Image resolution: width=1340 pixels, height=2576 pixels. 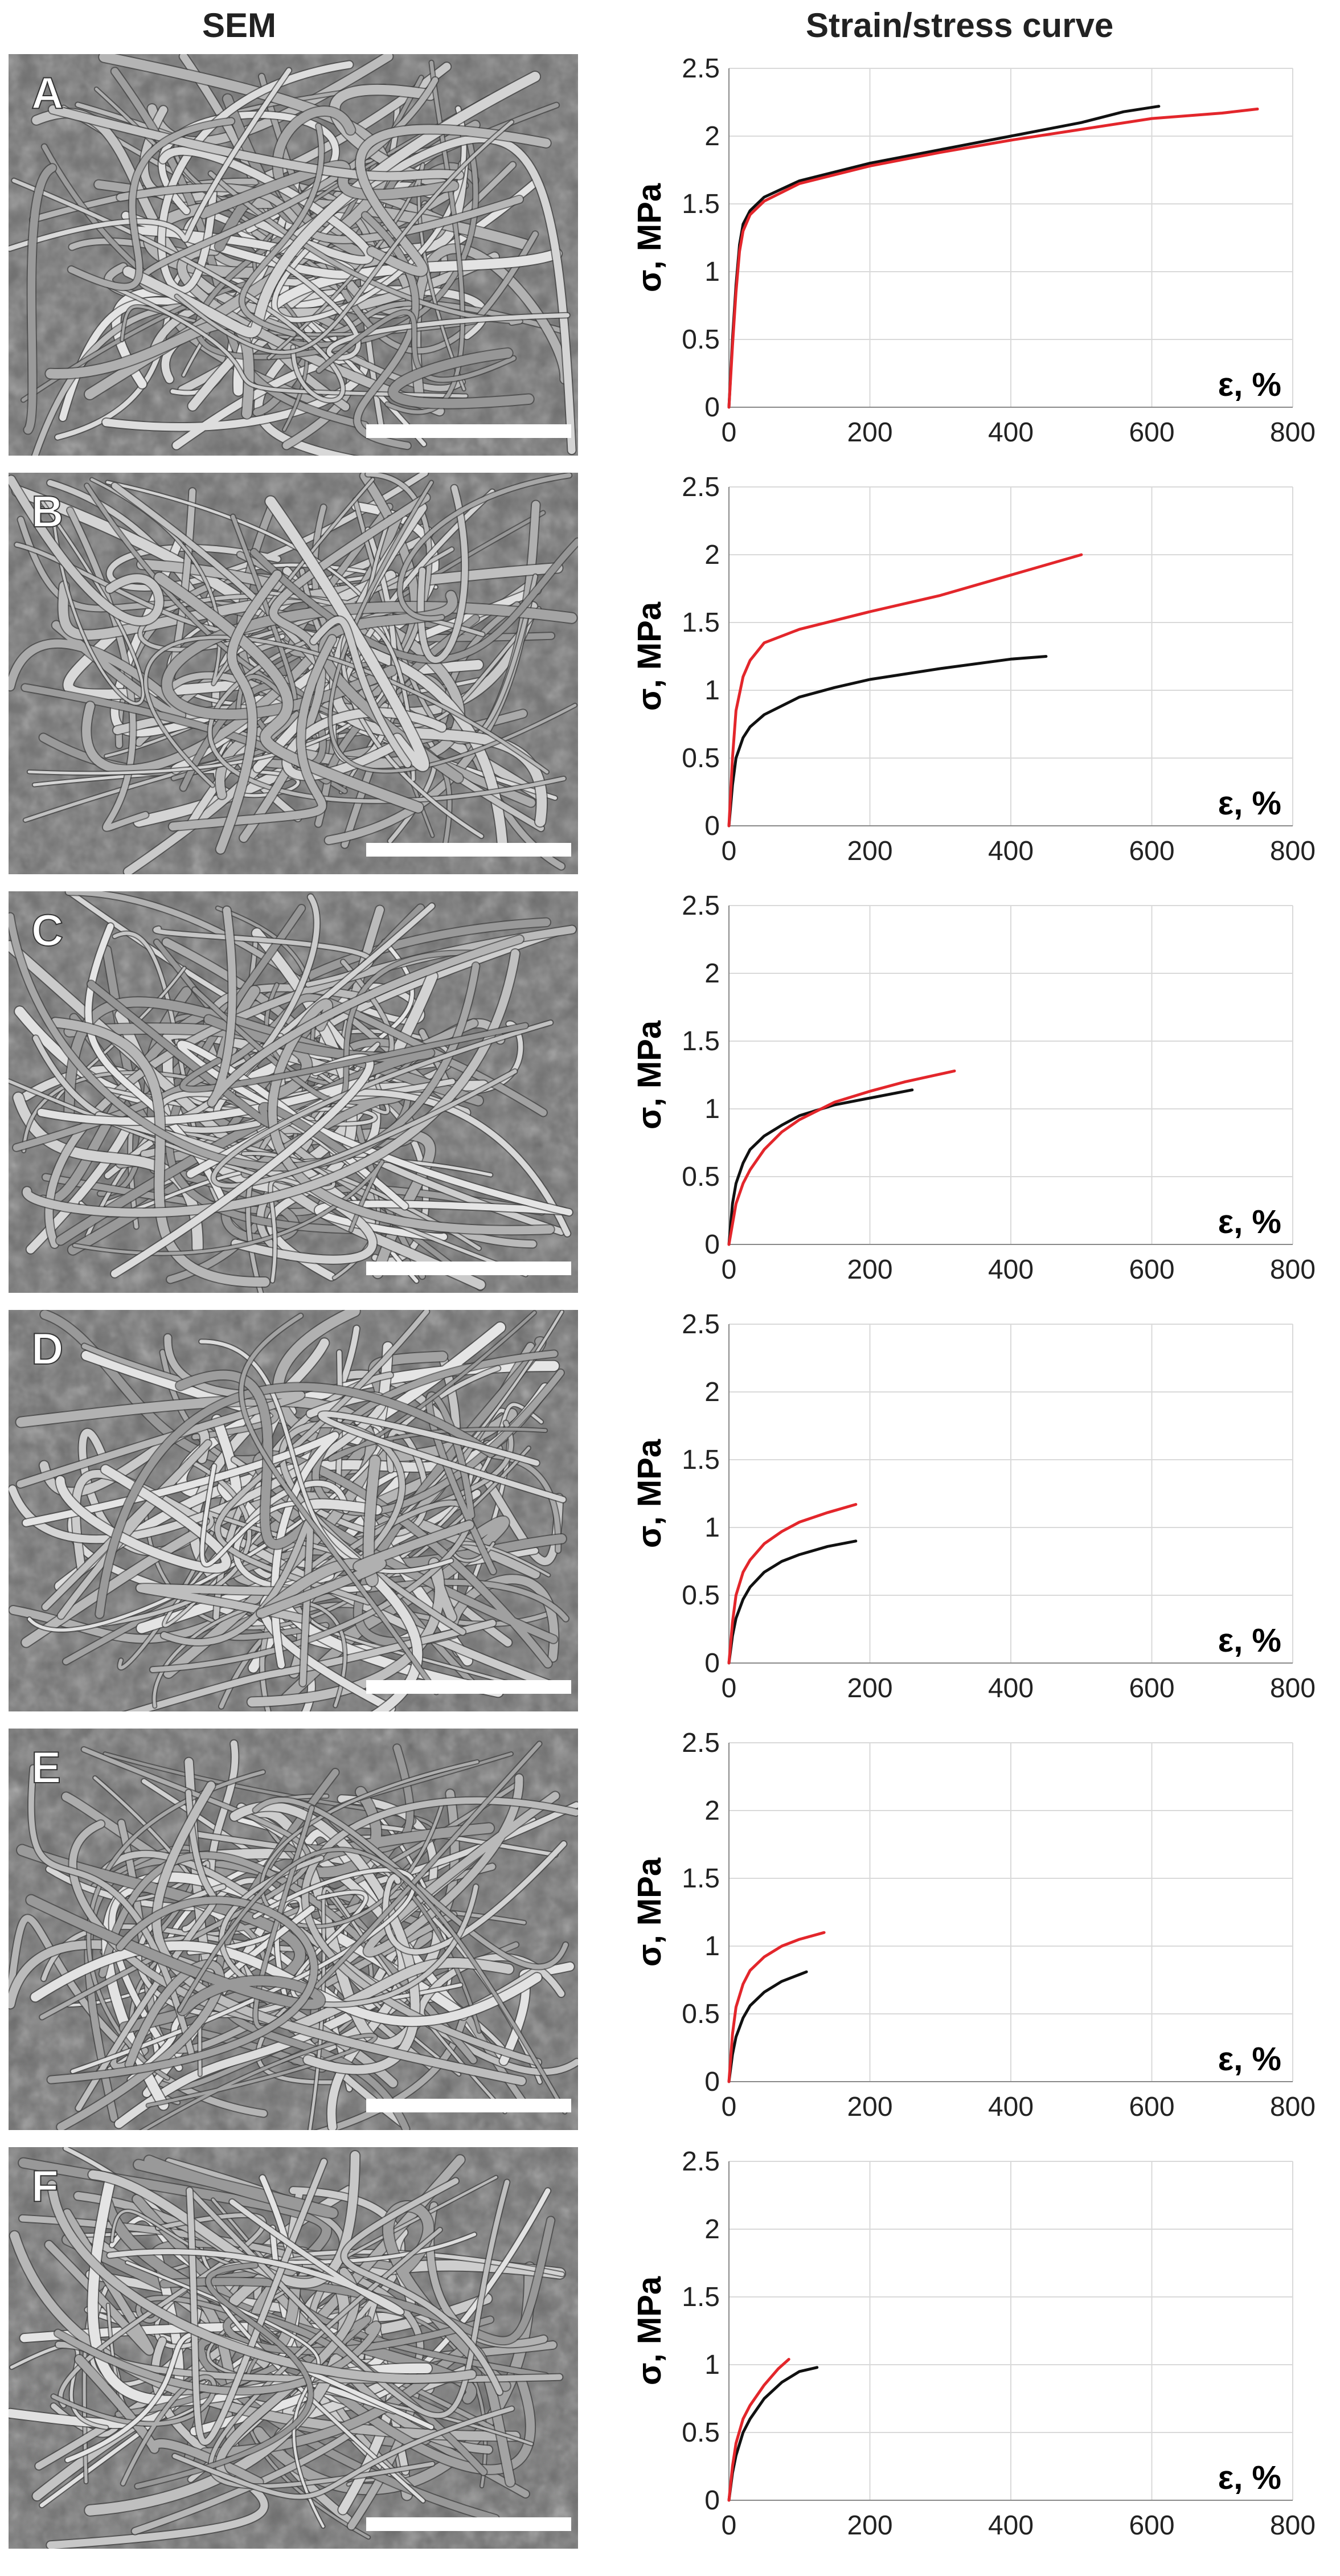 I want to click on panel-letter: D, so click(x=47, y=1349).